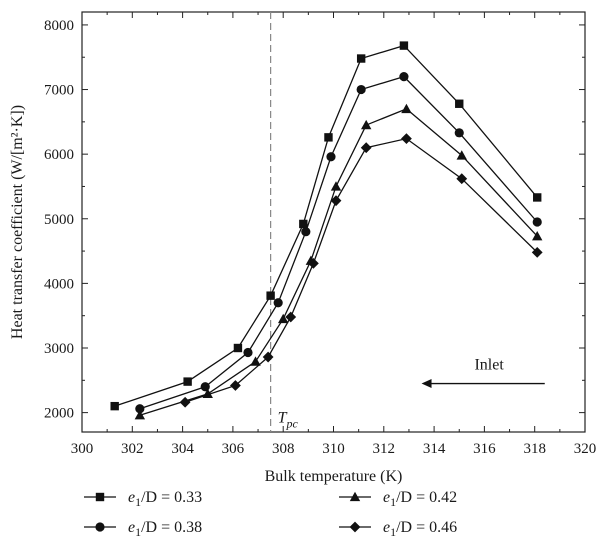 This screenshot has height=544, width=600. Describe the element at coordinates (165, 529) in the screenshot. I see `legend-label: e1/D = 0.38` at that location.